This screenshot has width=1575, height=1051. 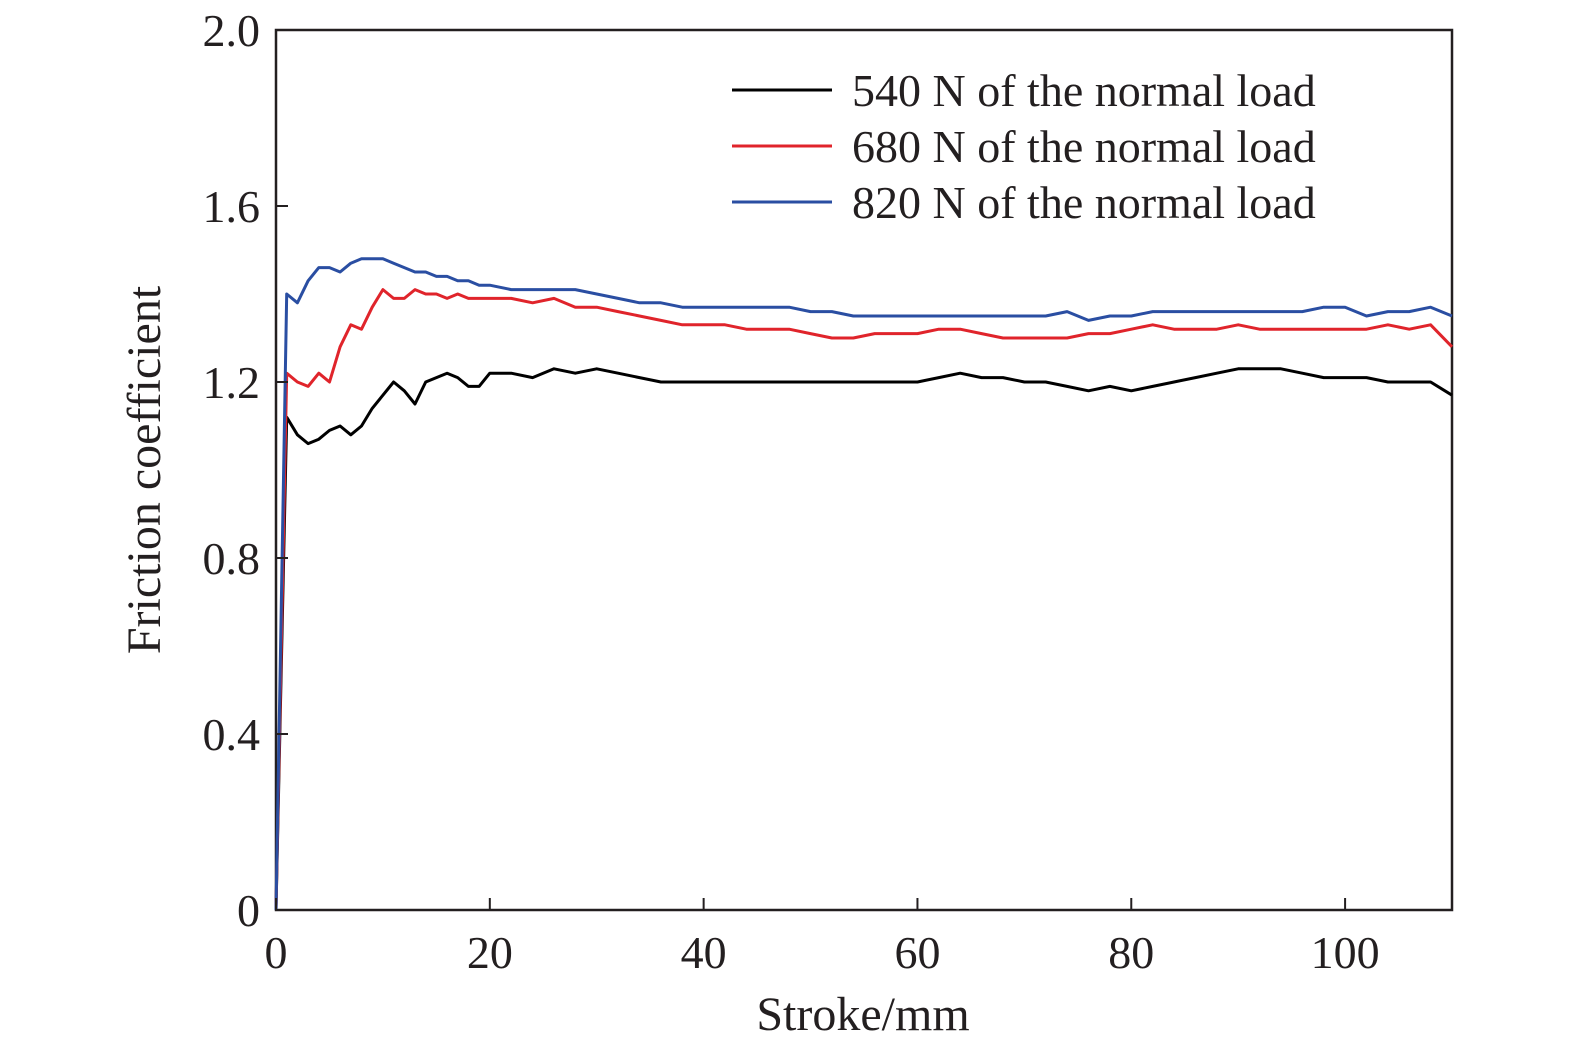 What do you see at coordinates (248, 910) in the screenshot?
I see `y-tick-label-0: 0` at bounding box center [248, 910].